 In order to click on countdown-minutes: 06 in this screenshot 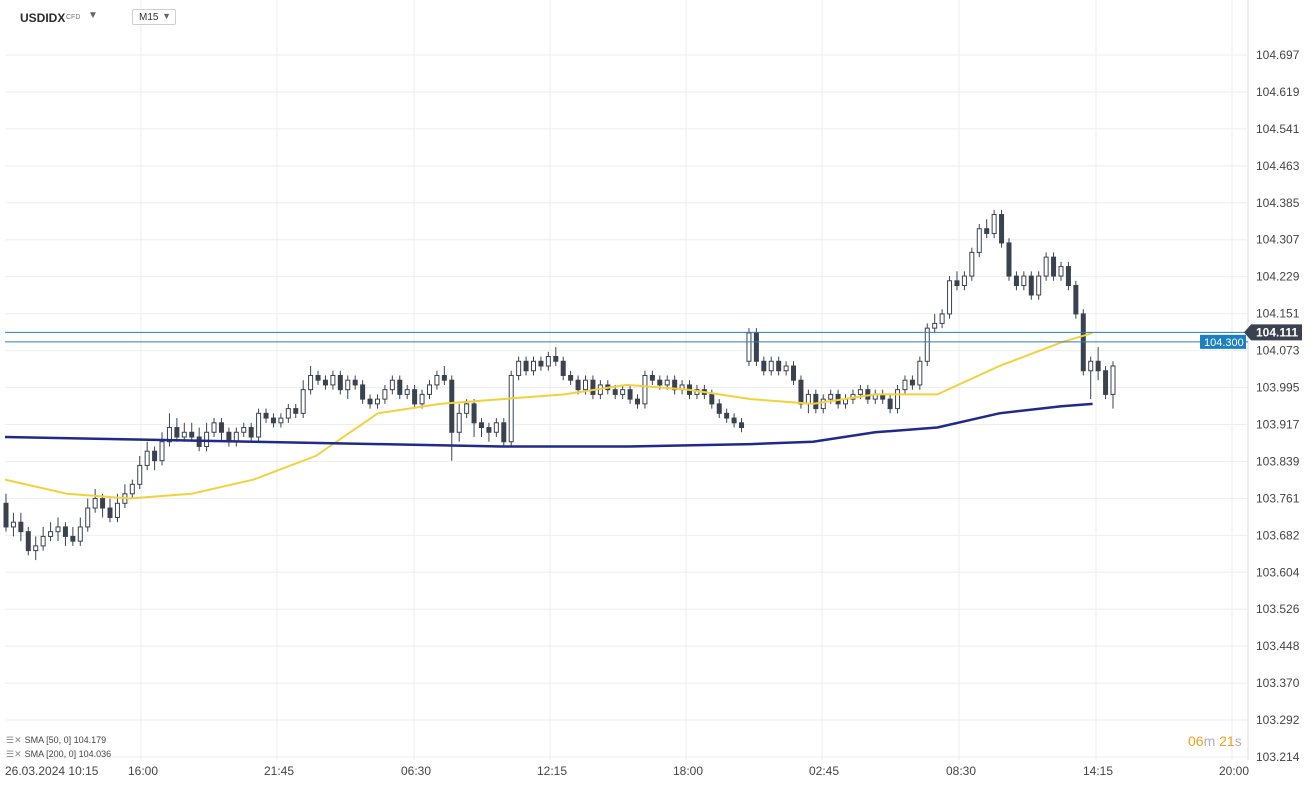, I will do `click(1196, 741)`.